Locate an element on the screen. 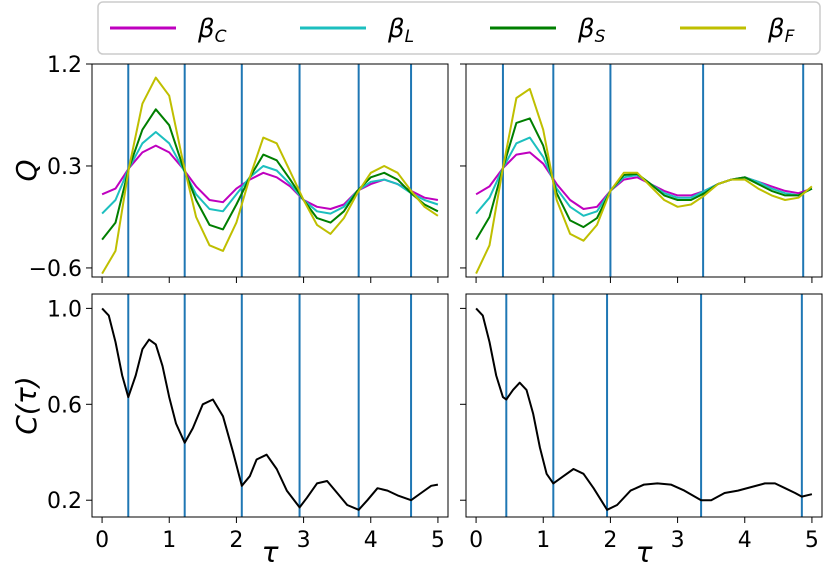 The width and height of the screenshot is (830, 567). y-tick-label: 0.3 is located at coordinates (64, 167).